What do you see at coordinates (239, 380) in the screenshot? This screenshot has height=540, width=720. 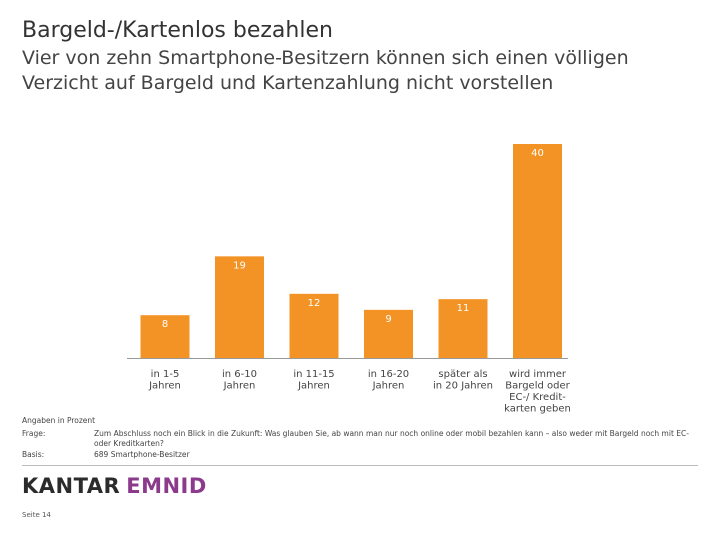 I see `category-label-2: in 6-10 Jahren` at bounding box center [239, 380].